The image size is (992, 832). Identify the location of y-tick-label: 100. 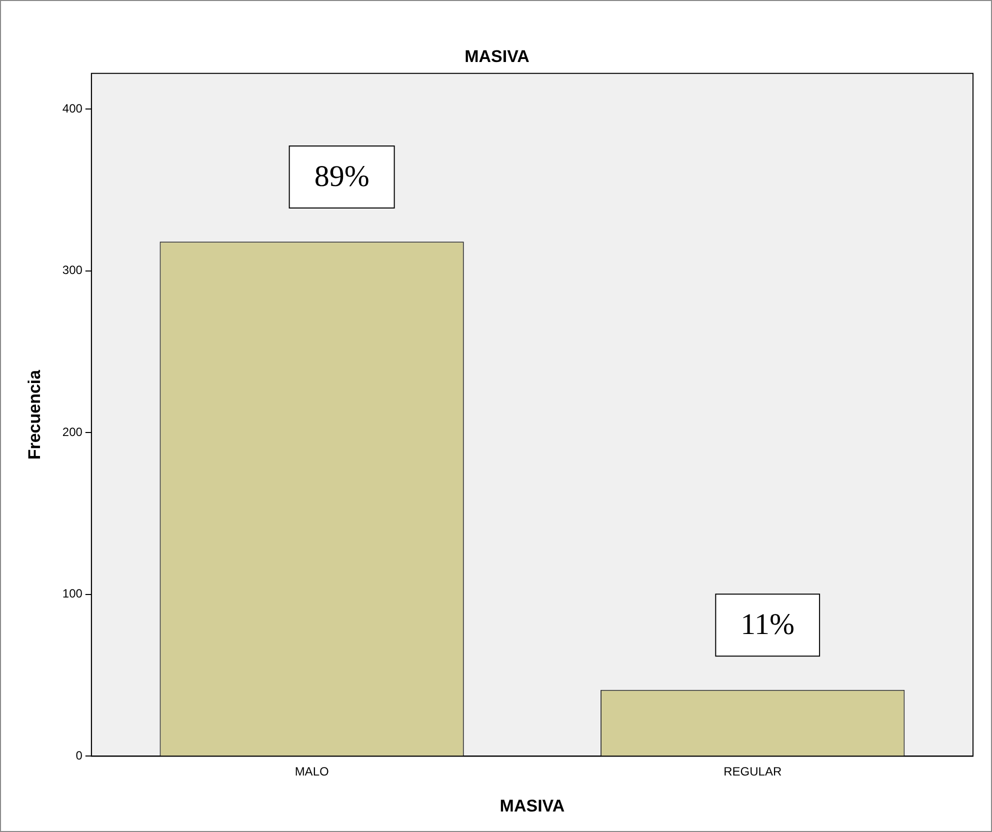
(72, 593).